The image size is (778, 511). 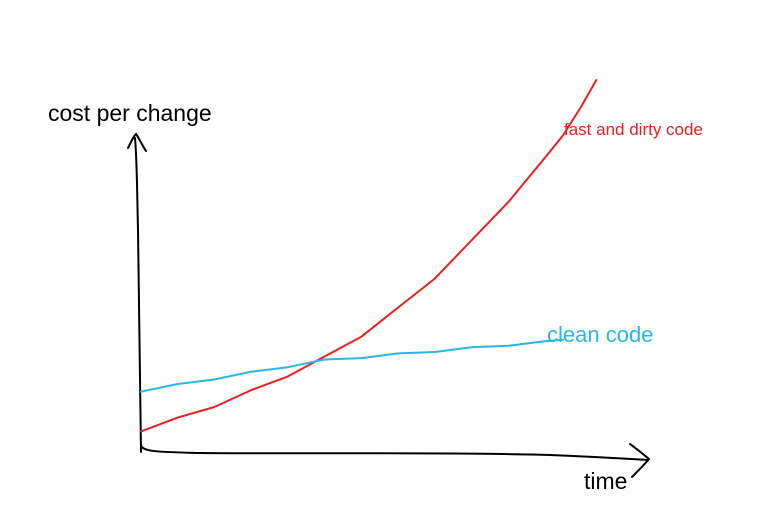 I want to click on series-line-clean-code, so click(x=352, y=365).